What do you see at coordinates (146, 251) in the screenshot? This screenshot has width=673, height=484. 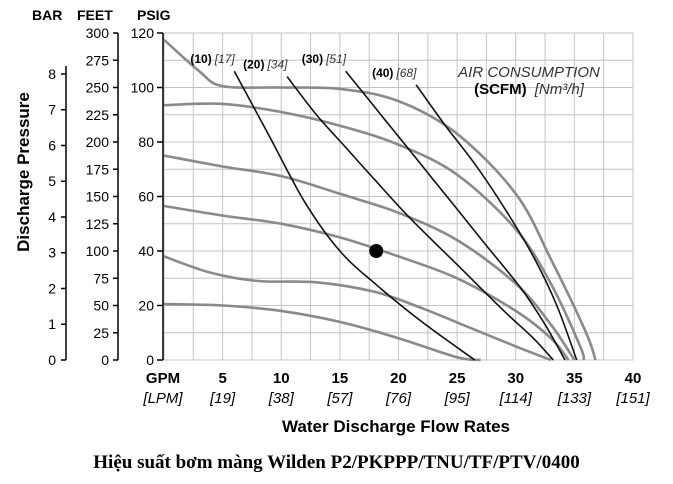 I see `psig-tick-label: 40` at bounding box center [146, 251].